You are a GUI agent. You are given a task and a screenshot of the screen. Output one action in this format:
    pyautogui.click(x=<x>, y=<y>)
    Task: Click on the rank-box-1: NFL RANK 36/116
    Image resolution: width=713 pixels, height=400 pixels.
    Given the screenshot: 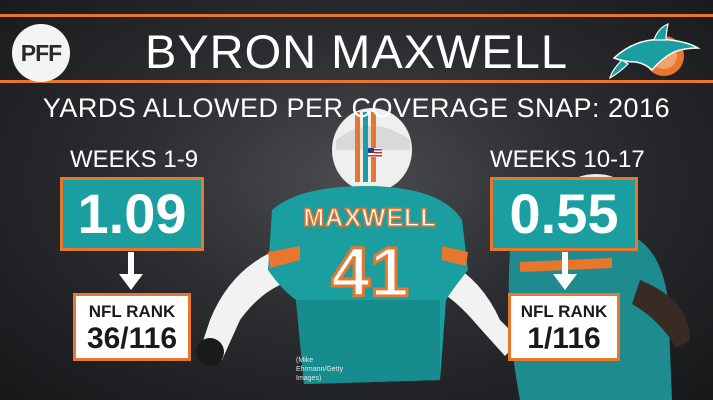 What is the action you would take?
    pyautogui.click(x=132, y=327)
    